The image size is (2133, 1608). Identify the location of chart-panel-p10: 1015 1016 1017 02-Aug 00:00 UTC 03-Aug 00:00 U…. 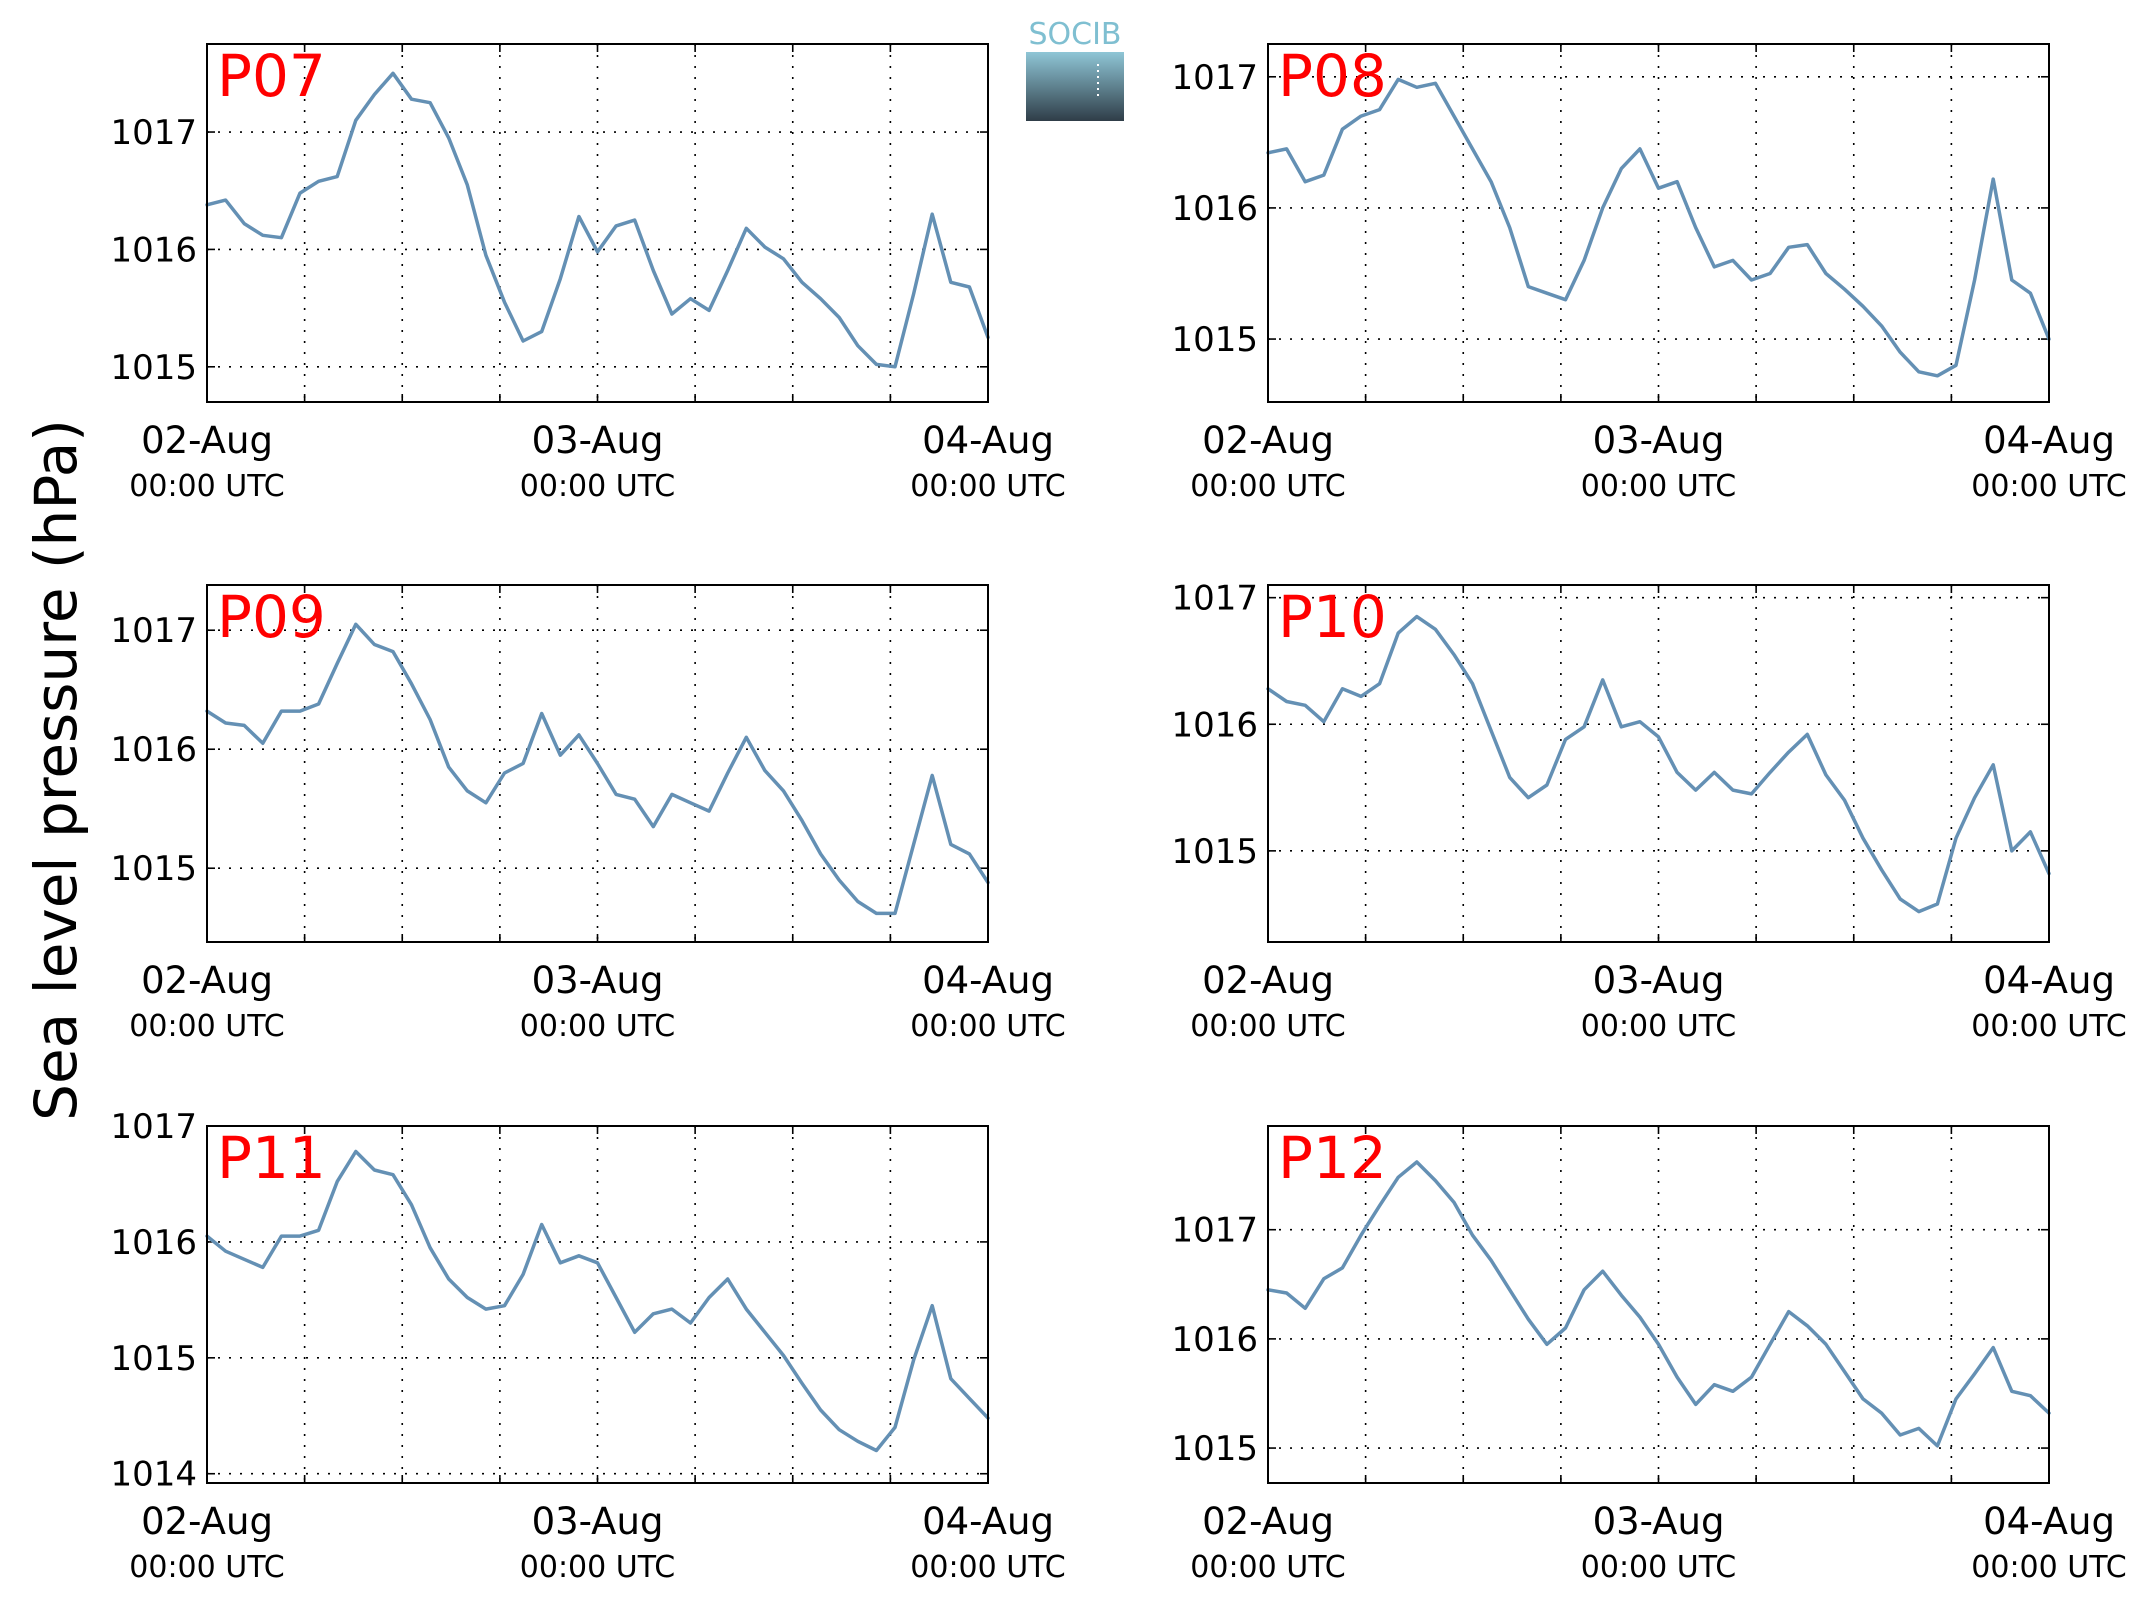
(1648, 811).